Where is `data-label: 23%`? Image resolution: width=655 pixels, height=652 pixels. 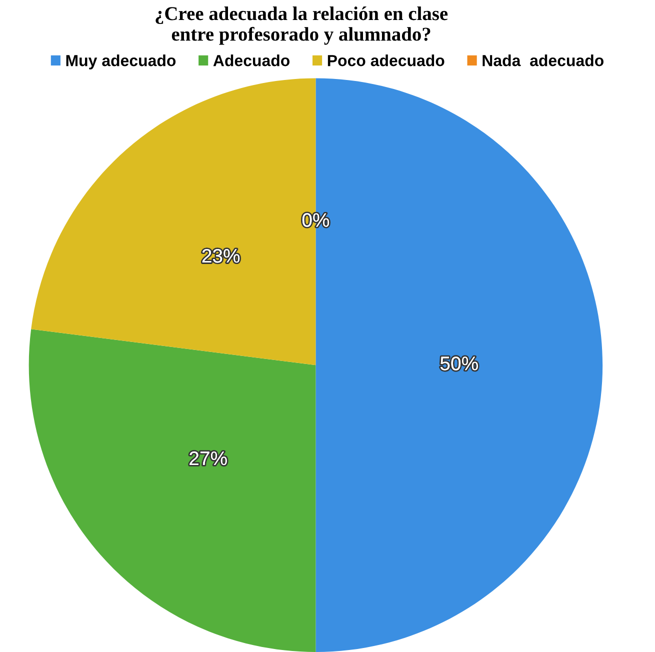
data-label: 23% is located at coordinates (221, 255).